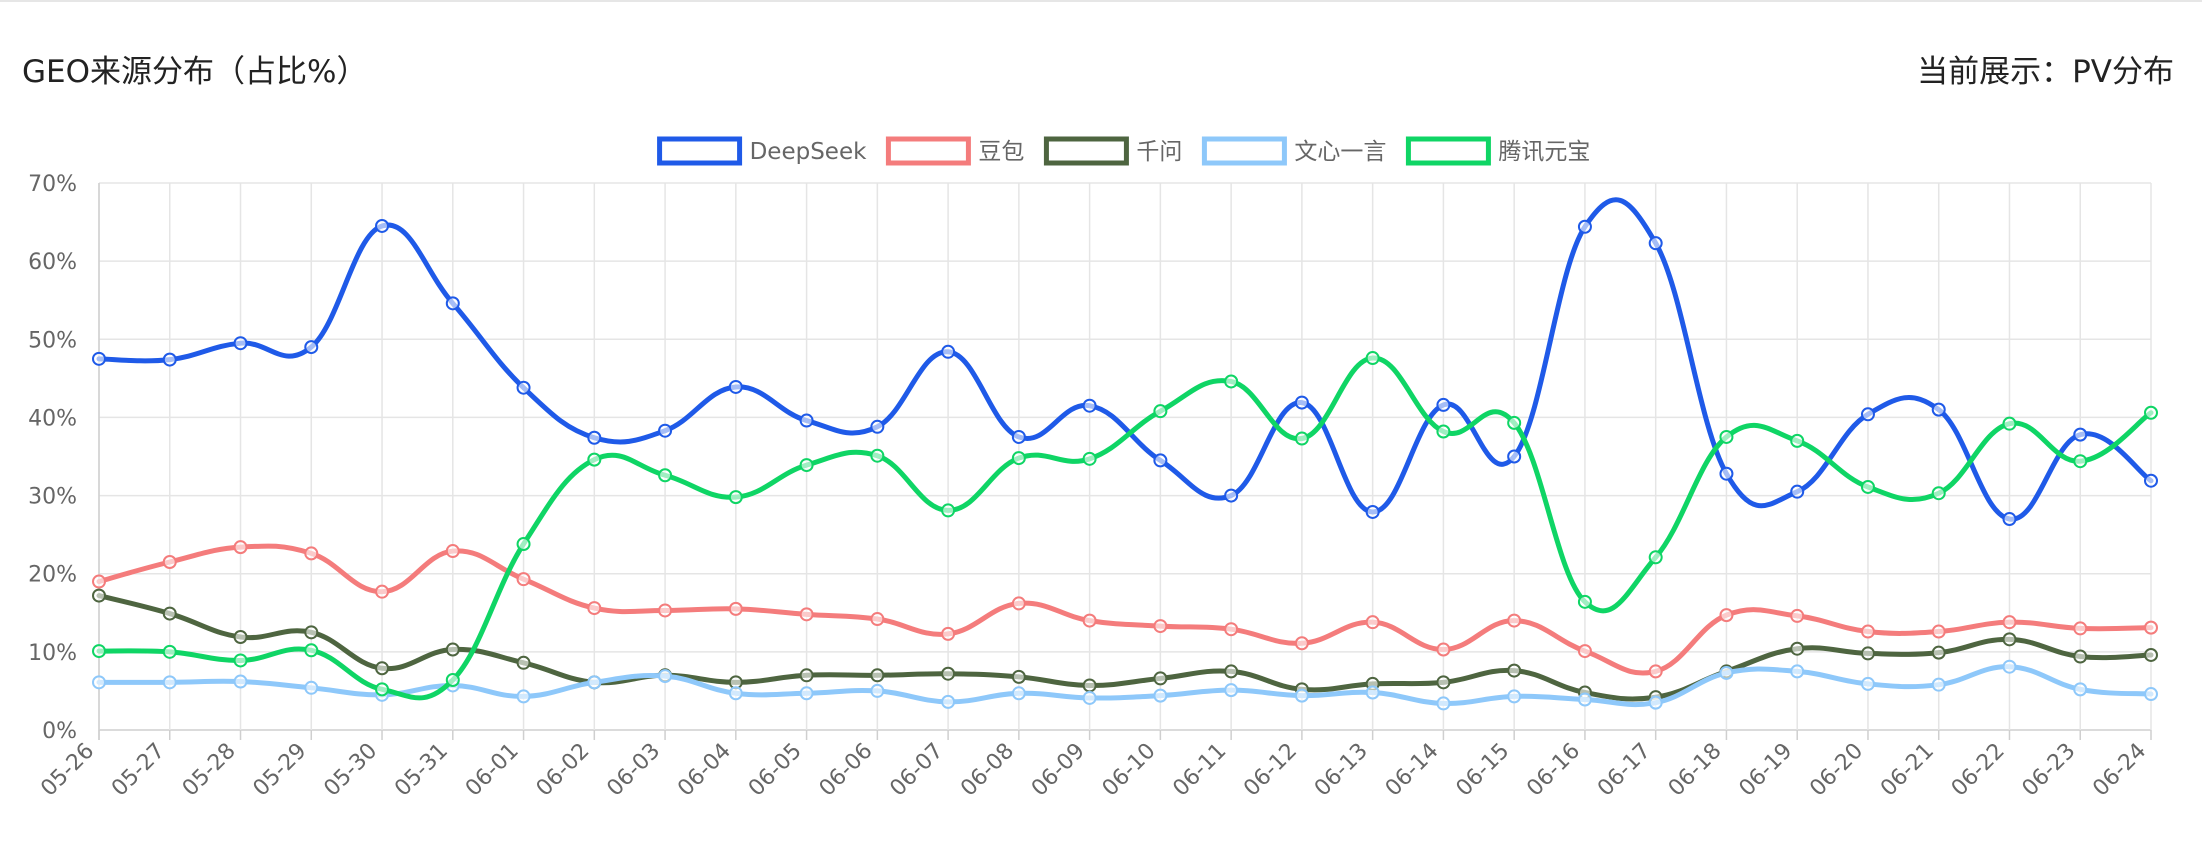 Image resolution: width=2202 pixels, height=860 pixels. What do you see at coordinates (1340, 152) in the screenshot?
I see `legend-label-3: 文心一言` at bounding box center [1340, 152].